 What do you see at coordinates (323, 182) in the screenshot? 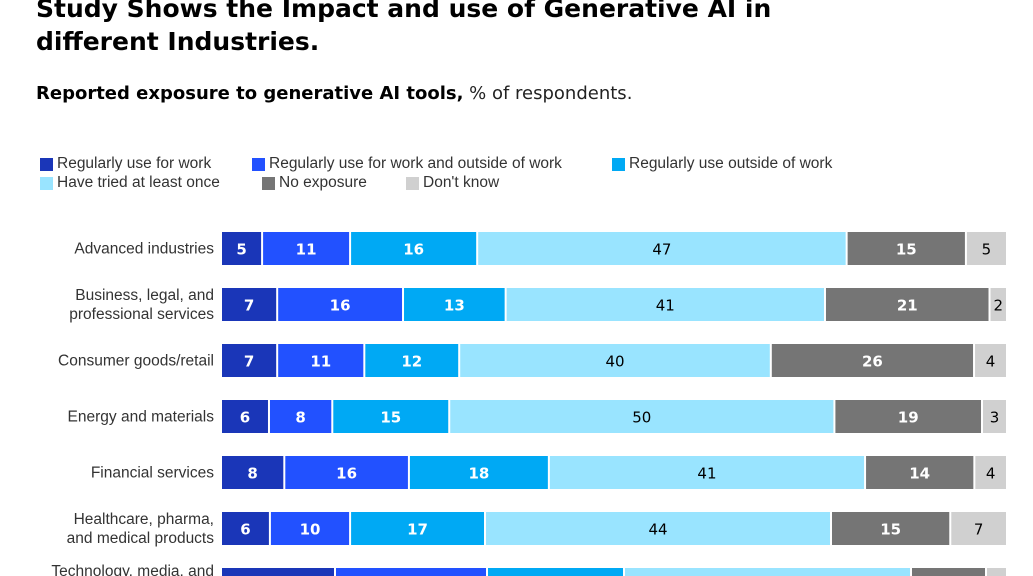
I see `legend-label: No exposure` at bounding box center [323, 182].